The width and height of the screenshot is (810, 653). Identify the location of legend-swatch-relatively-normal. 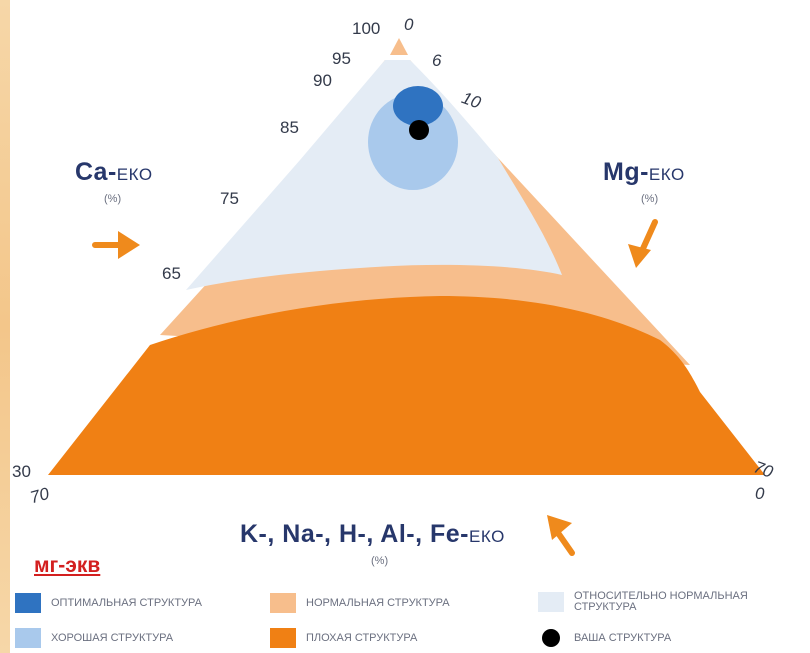
(551, 602).